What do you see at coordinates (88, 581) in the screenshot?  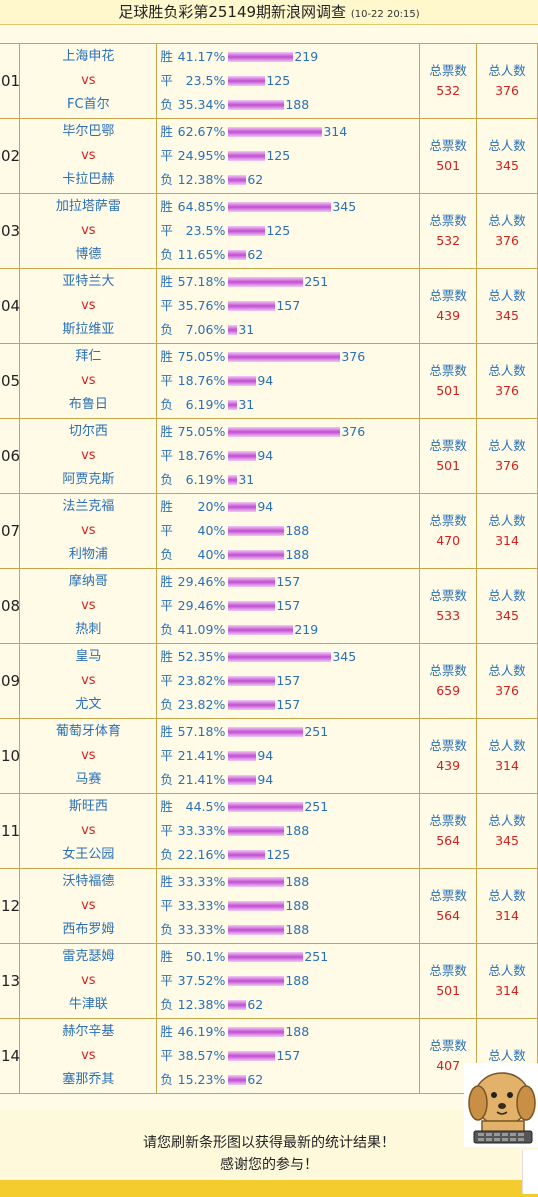 I see `home-team: 摩纳哥` at bounding box center [88, 581].